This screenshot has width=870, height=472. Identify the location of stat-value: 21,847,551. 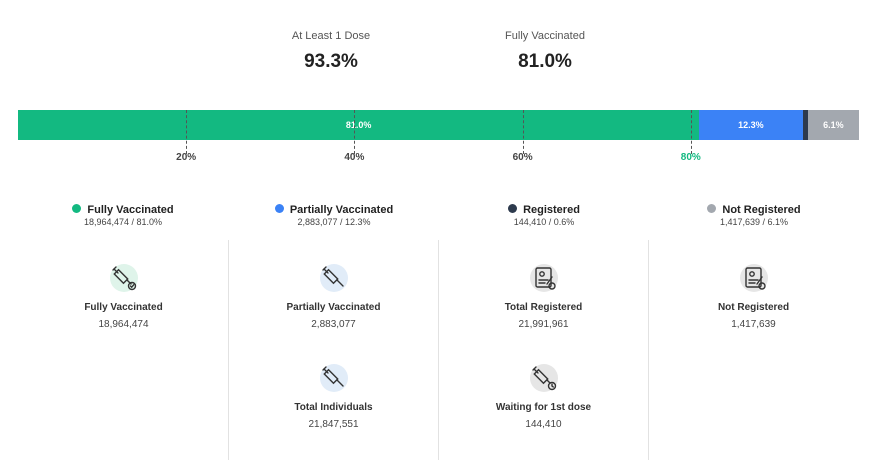
(333, 424).